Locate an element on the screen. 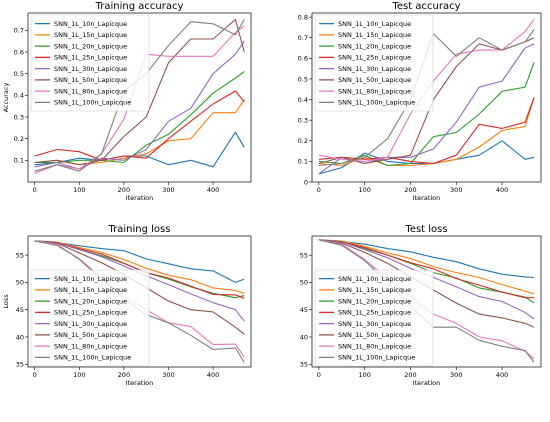  axes-frame is located at coordinates (426, 301).